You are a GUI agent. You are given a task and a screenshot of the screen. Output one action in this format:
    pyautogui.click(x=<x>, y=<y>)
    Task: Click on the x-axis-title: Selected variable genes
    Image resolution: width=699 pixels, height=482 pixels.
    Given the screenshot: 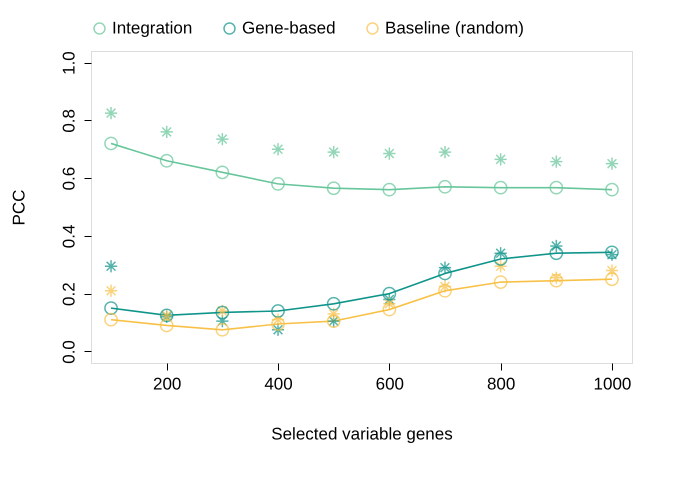 What is the action you would take?
    pyautogui.click(x=362, y=434)
    